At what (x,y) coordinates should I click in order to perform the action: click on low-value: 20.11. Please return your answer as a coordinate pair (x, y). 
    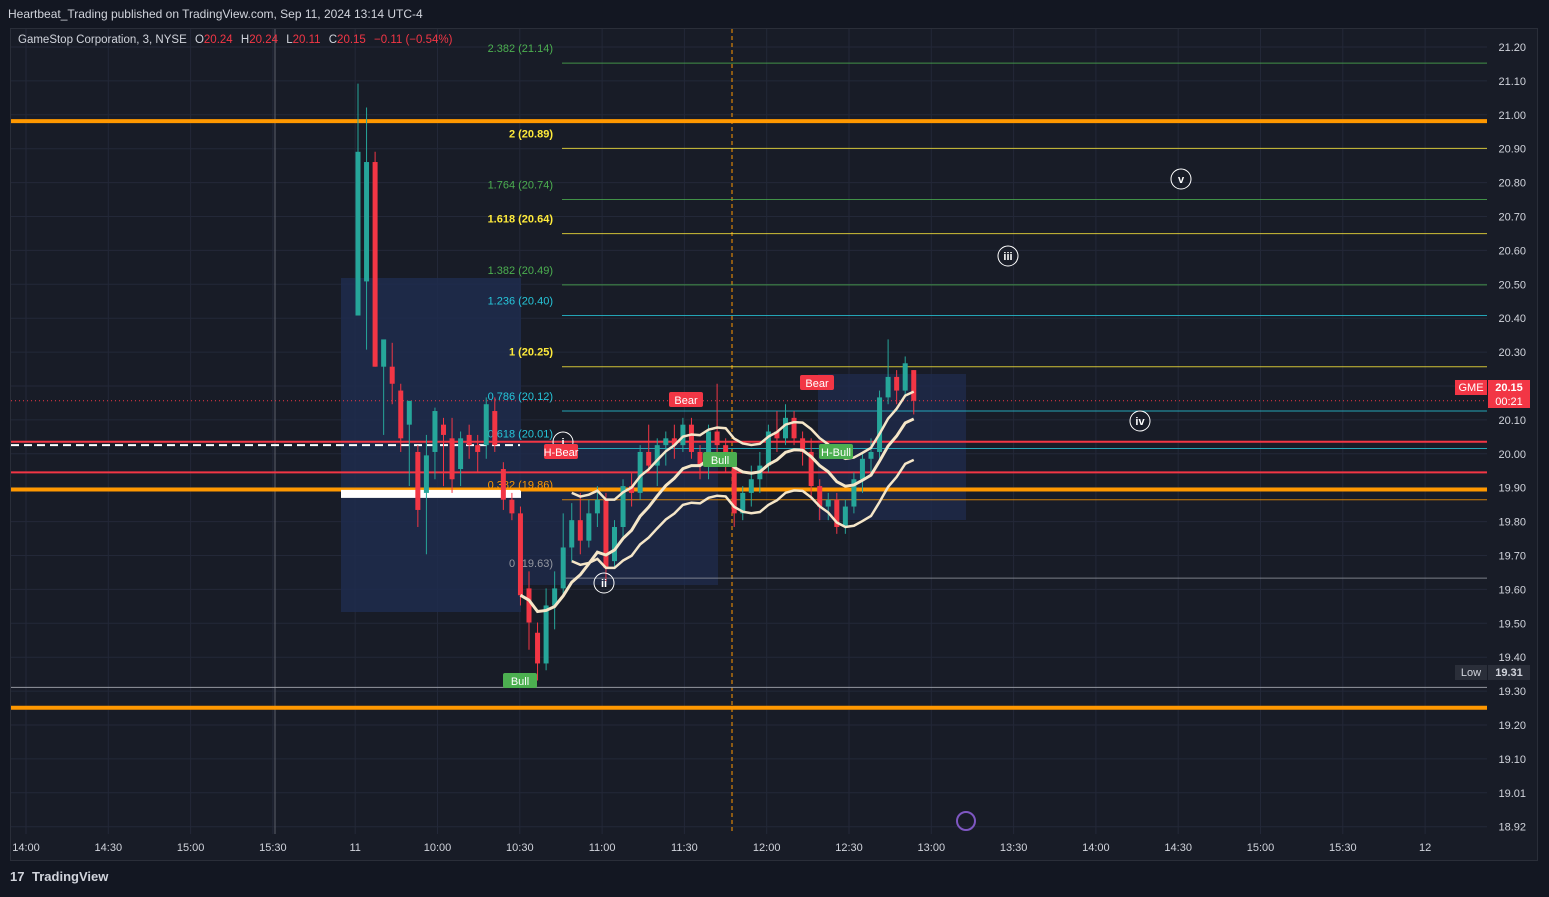
    Looking at the image, I should click on (306, 40).